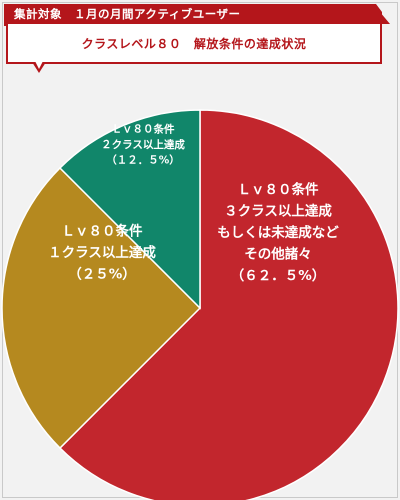 The image size is (400, 500). Describe the element at coordinates (143, 129) in the screenshot. I see `slice-label-lv80-2class-line-1: Ｌｖ８０条件` at that location.